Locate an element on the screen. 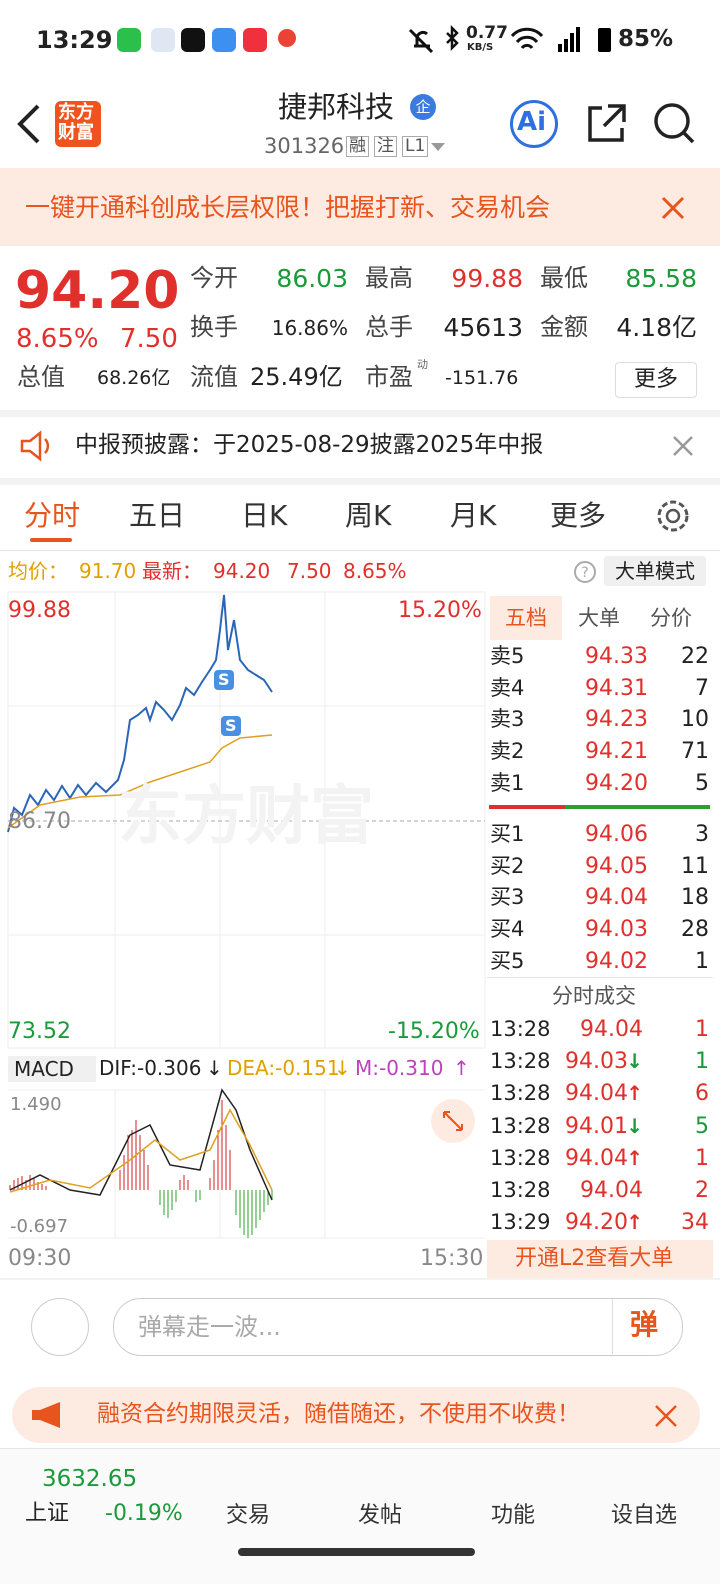 This screenshot has width=720, height=1584. book-label: 买5 is located at coordinates (507, 960).